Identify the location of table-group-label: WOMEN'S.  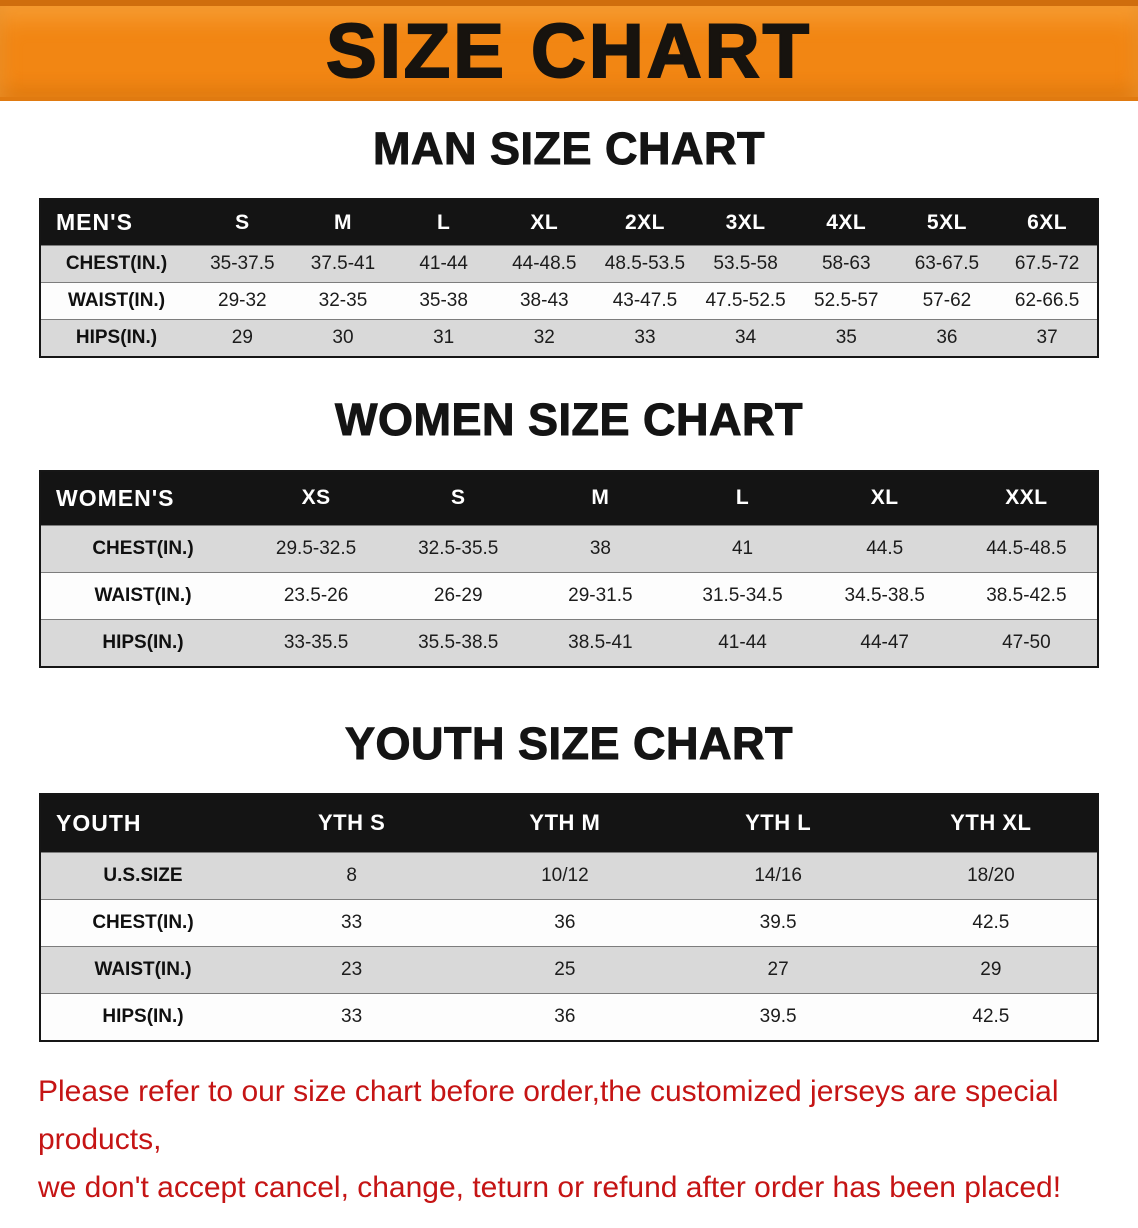
(142, 497).